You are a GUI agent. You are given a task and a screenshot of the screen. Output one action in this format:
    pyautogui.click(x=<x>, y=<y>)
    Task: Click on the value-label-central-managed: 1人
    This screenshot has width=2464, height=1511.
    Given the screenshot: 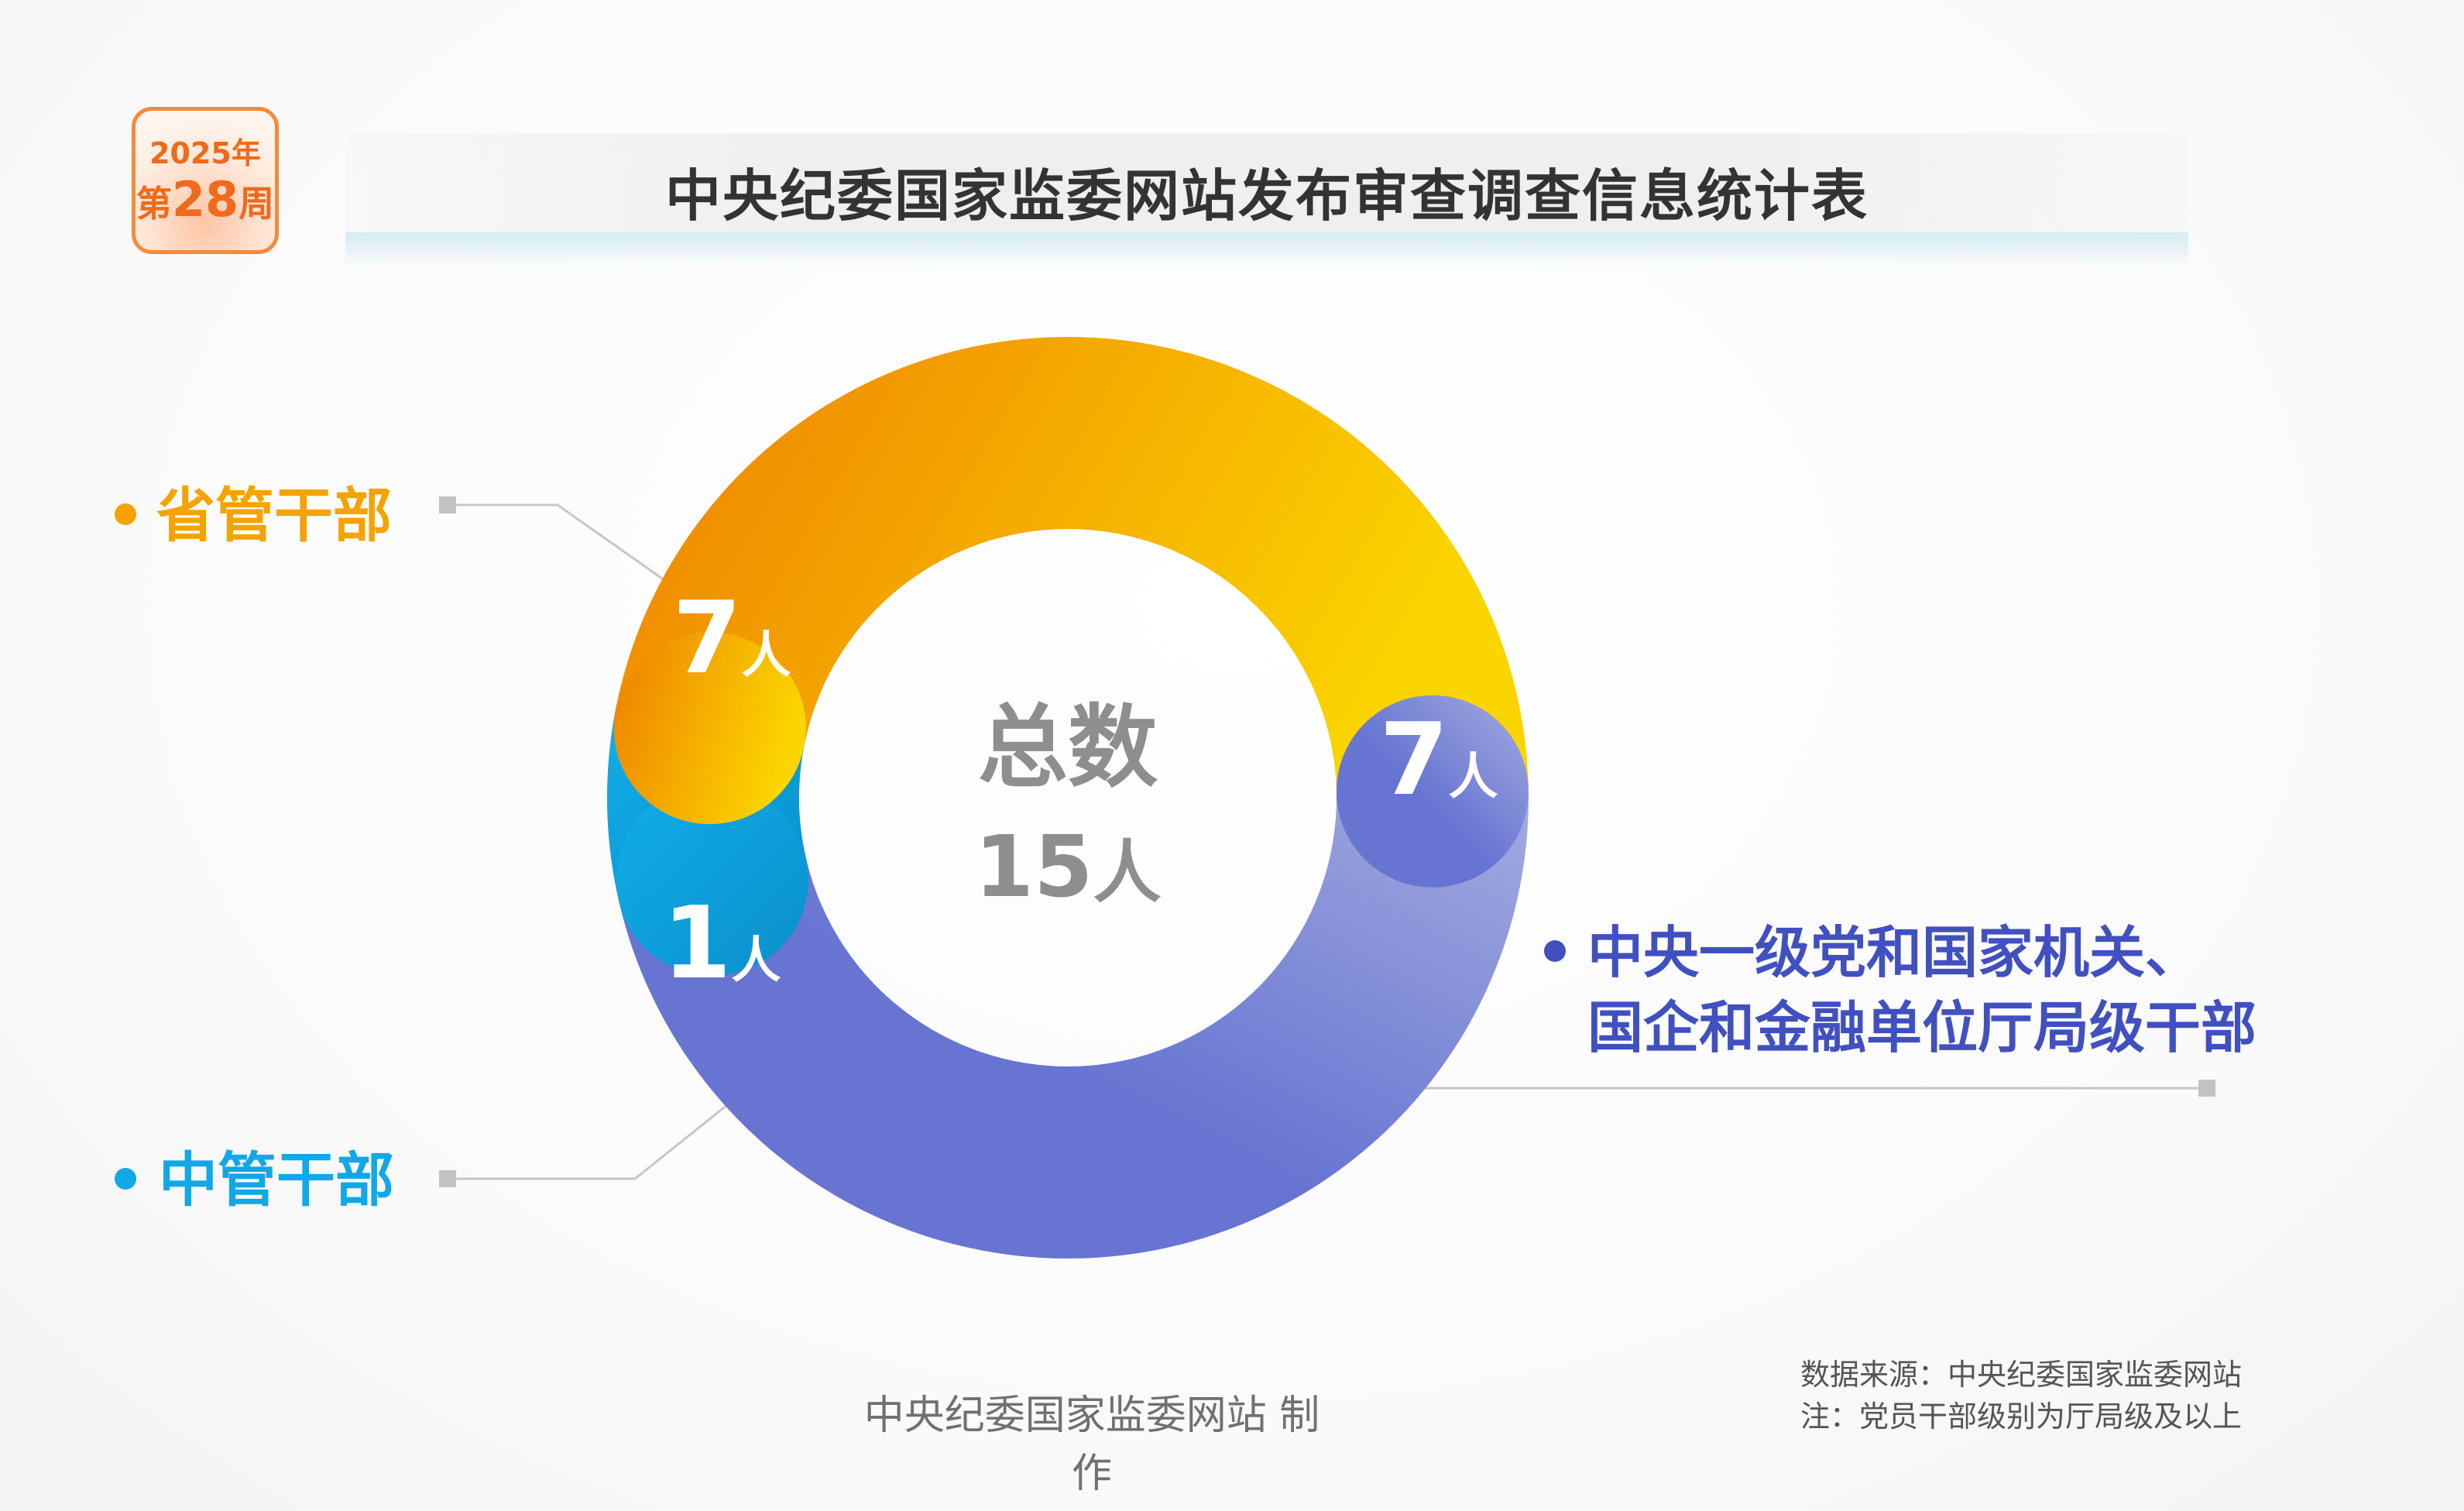 What is the action you would take?
    pyautogui.click(x=721, y=943)
    